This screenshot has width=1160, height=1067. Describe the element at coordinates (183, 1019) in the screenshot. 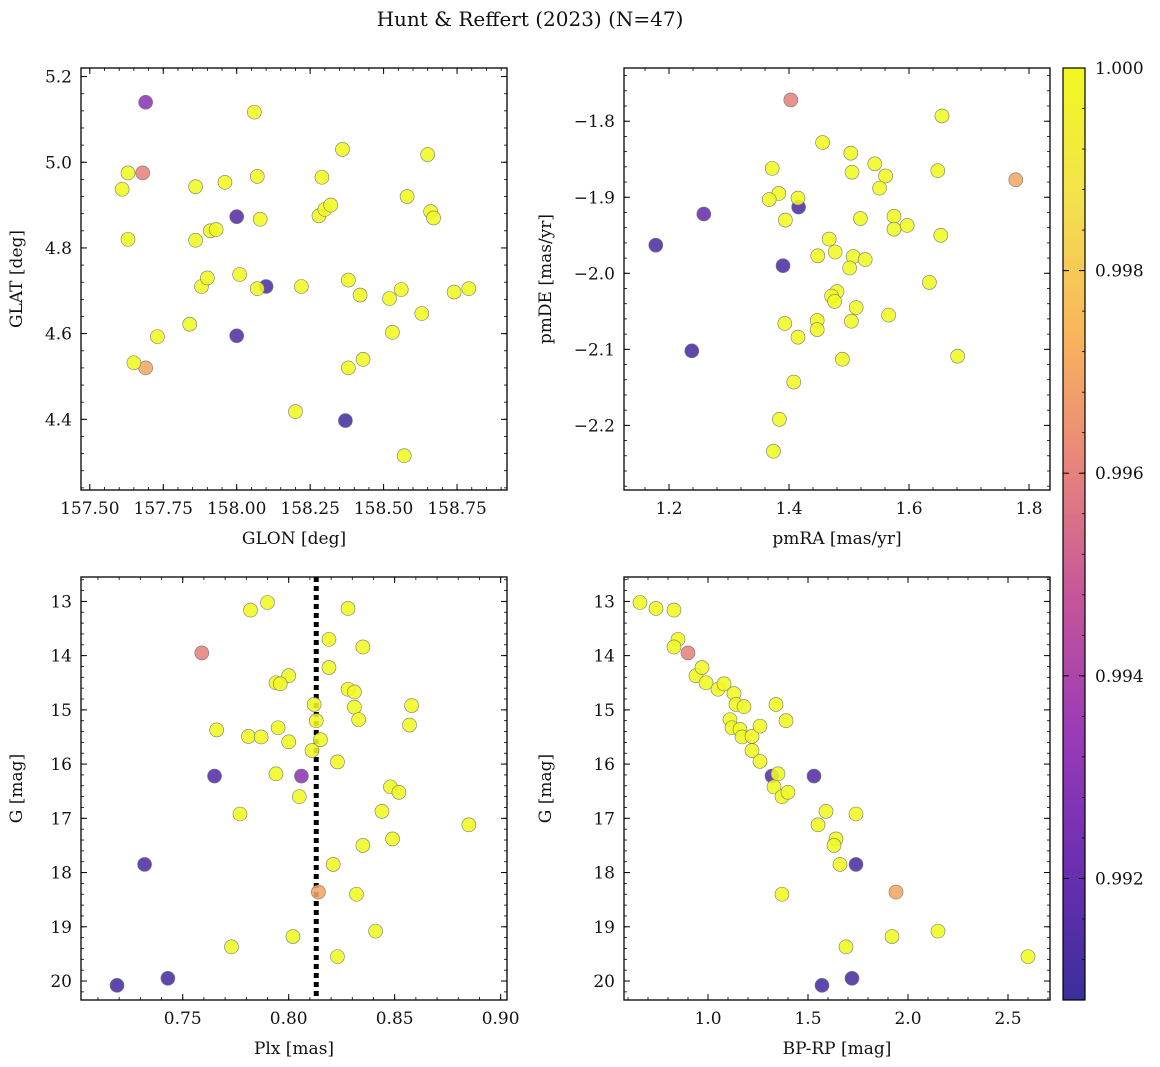

I see `x-tick-label: 0.75` at that location.